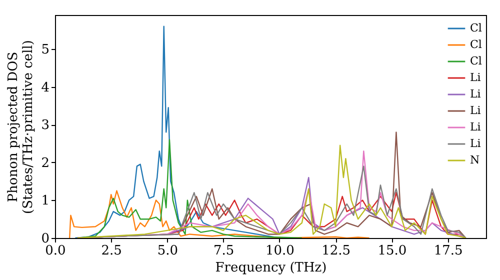  I want to click on x-tick-label: 2.5, so click(111, 251).